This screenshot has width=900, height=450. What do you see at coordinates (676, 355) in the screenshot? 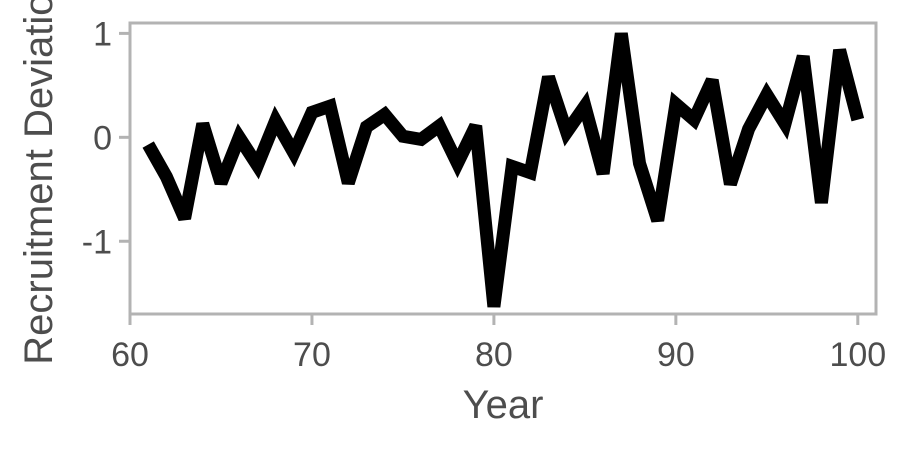
I see `x-tick-label: 90` at bounding box center [676, 355].